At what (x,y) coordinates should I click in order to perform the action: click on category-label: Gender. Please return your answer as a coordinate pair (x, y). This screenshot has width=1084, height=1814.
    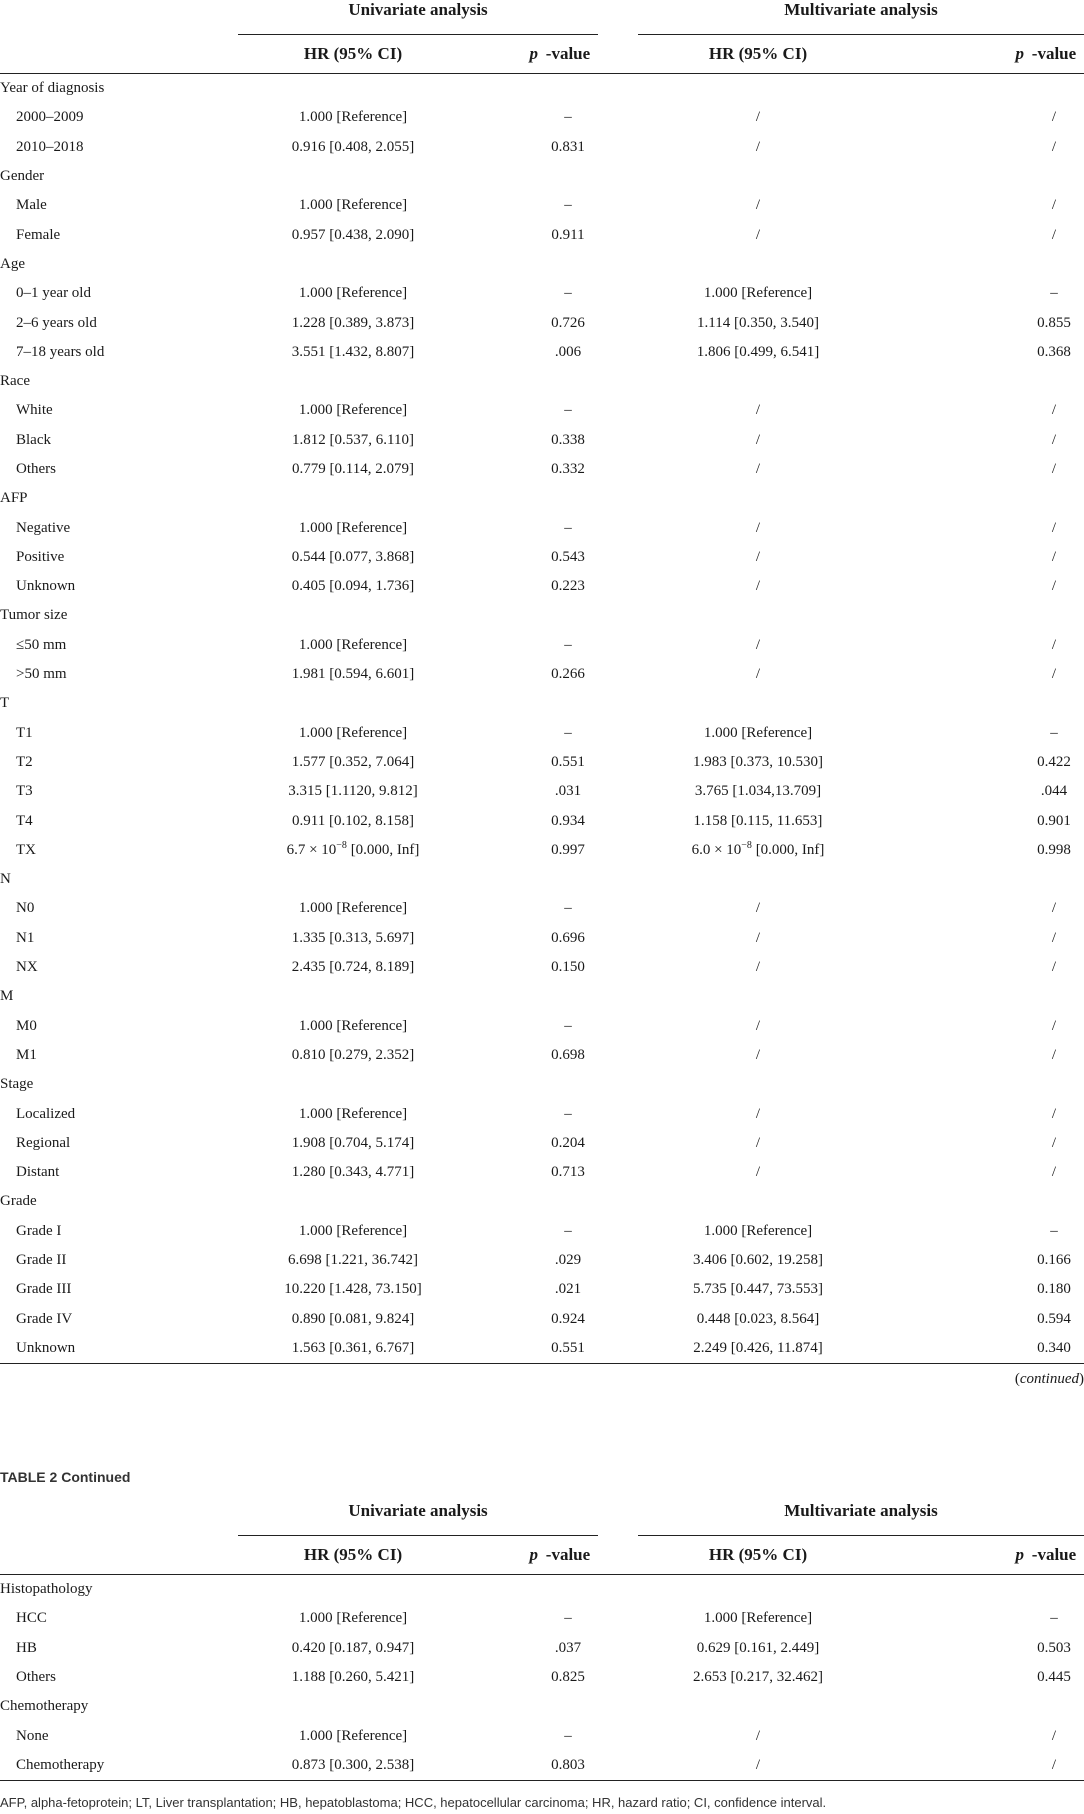
    Looking at the image, I should click on (22, 176).